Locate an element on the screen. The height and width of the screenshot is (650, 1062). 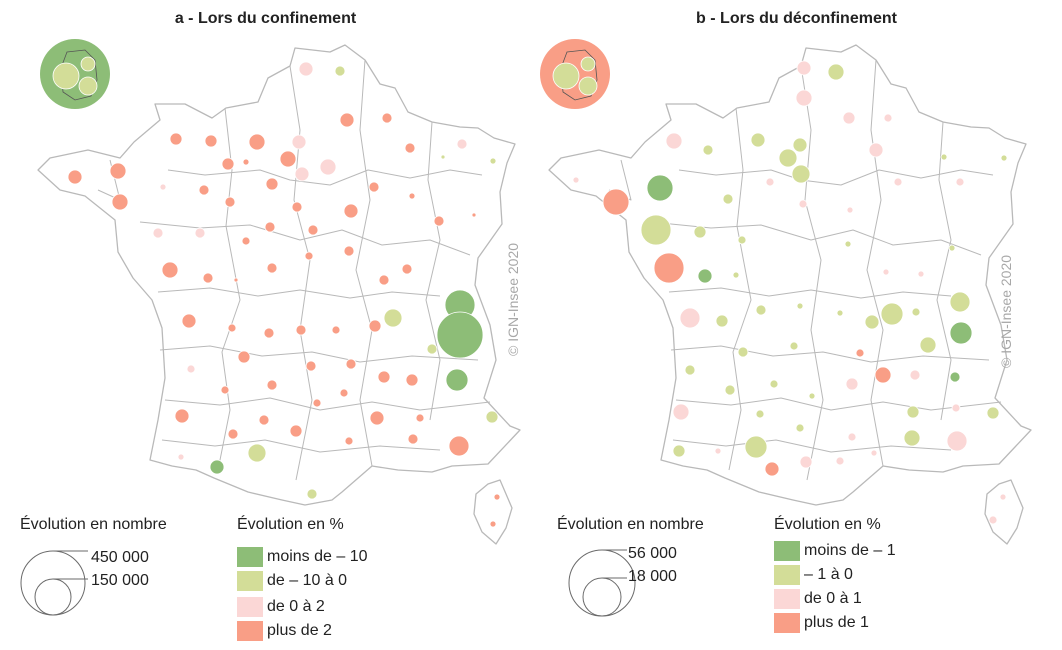
credit-a: © IGN-Insee 2020 is located at coordinates (513, 299).